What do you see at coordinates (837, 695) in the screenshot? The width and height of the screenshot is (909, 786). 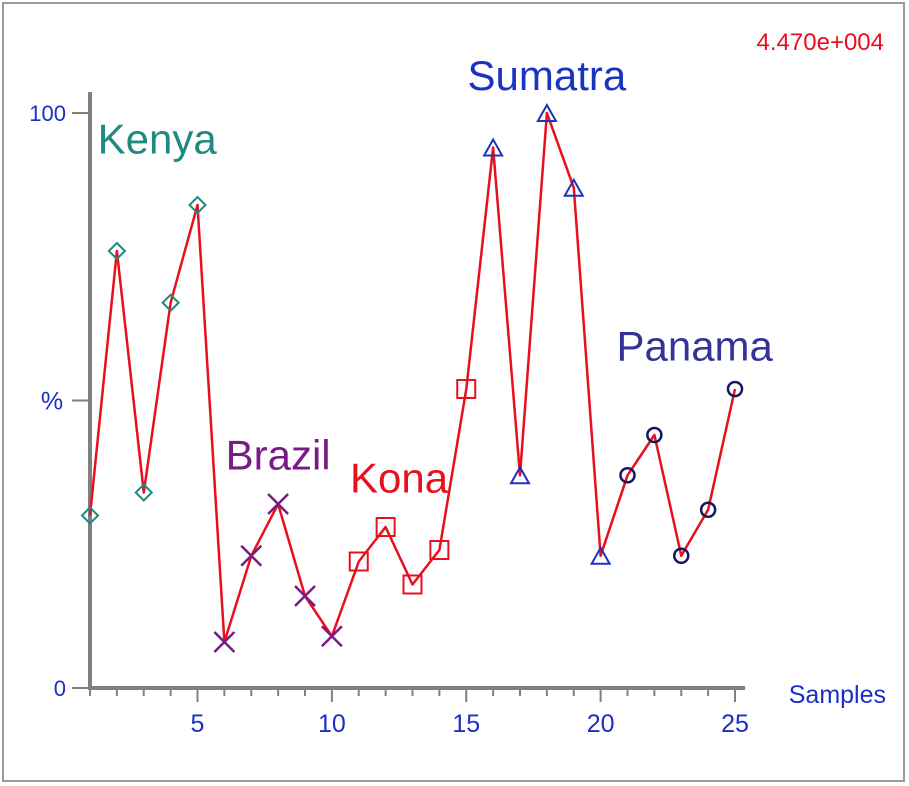 I see `x-axis-label: Samples` at bounding box center [837, 695].